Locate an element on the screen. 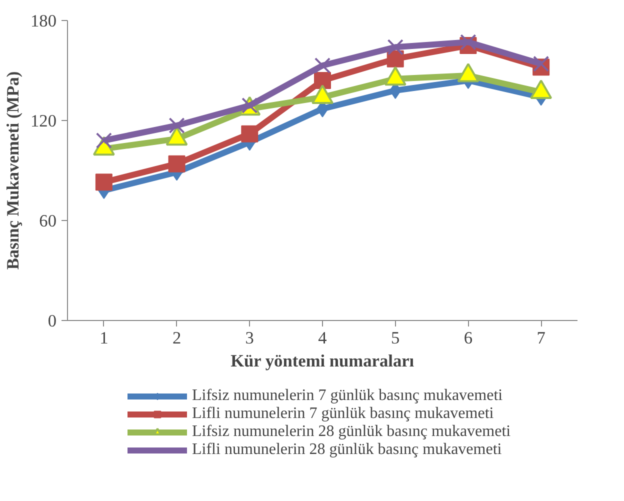  legend-label: Lifli numunelerin 28 günlük basınç mukavemeti is located at coordinates (347, 450).